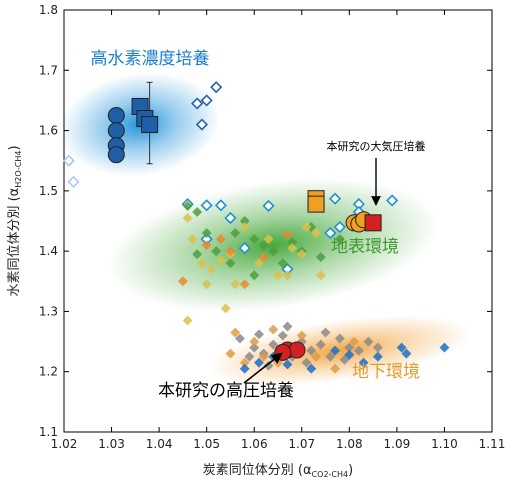  What do you see at coordinates (48, 191) in the screenshot?
I see `y-tick-label: 1.5` at bounding box center [48, 191].